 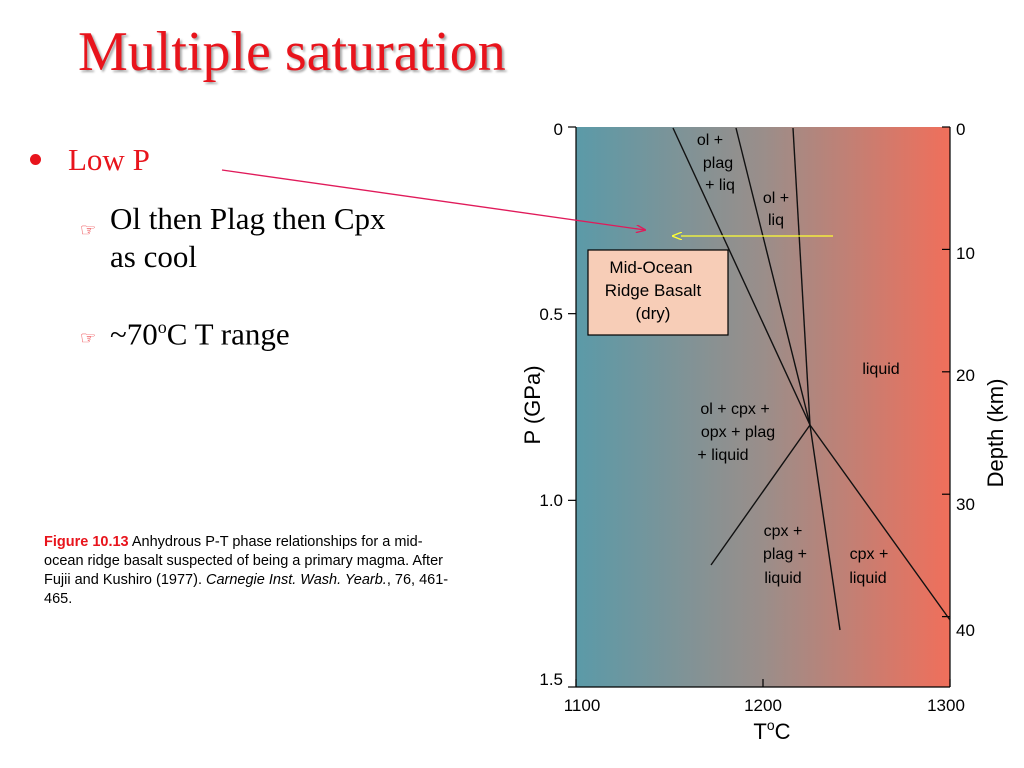 I want to click on morb-label-line-2: Ridge Basalt, so click(x=653, y=290).